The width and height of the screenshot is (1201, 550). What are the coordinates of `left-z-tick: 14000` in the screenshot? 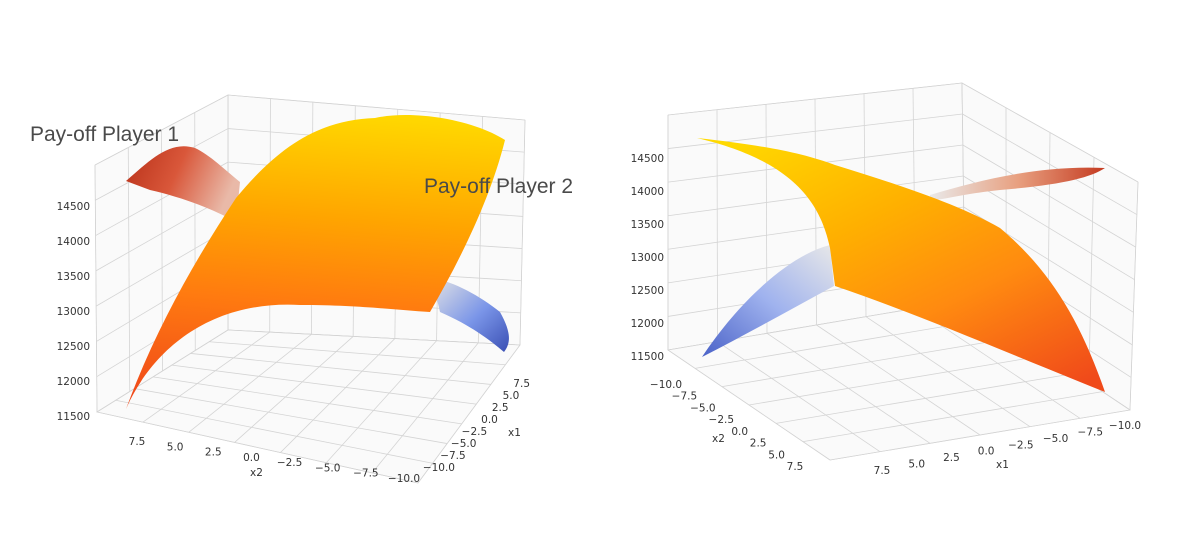 It's located at (73, 242).